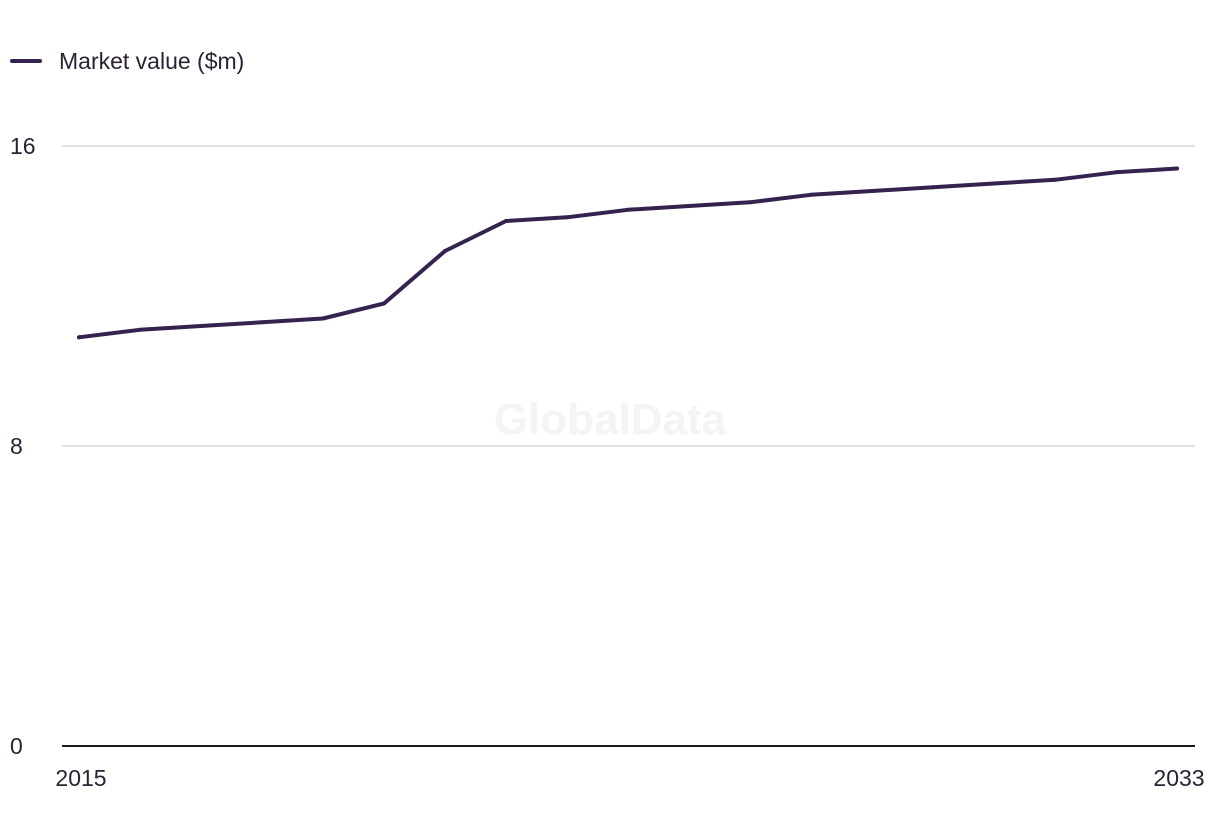  What do you see at coordinates (26, 61) in the screenshot?
I see `legend-swatch` at bounding box center [26, 61].